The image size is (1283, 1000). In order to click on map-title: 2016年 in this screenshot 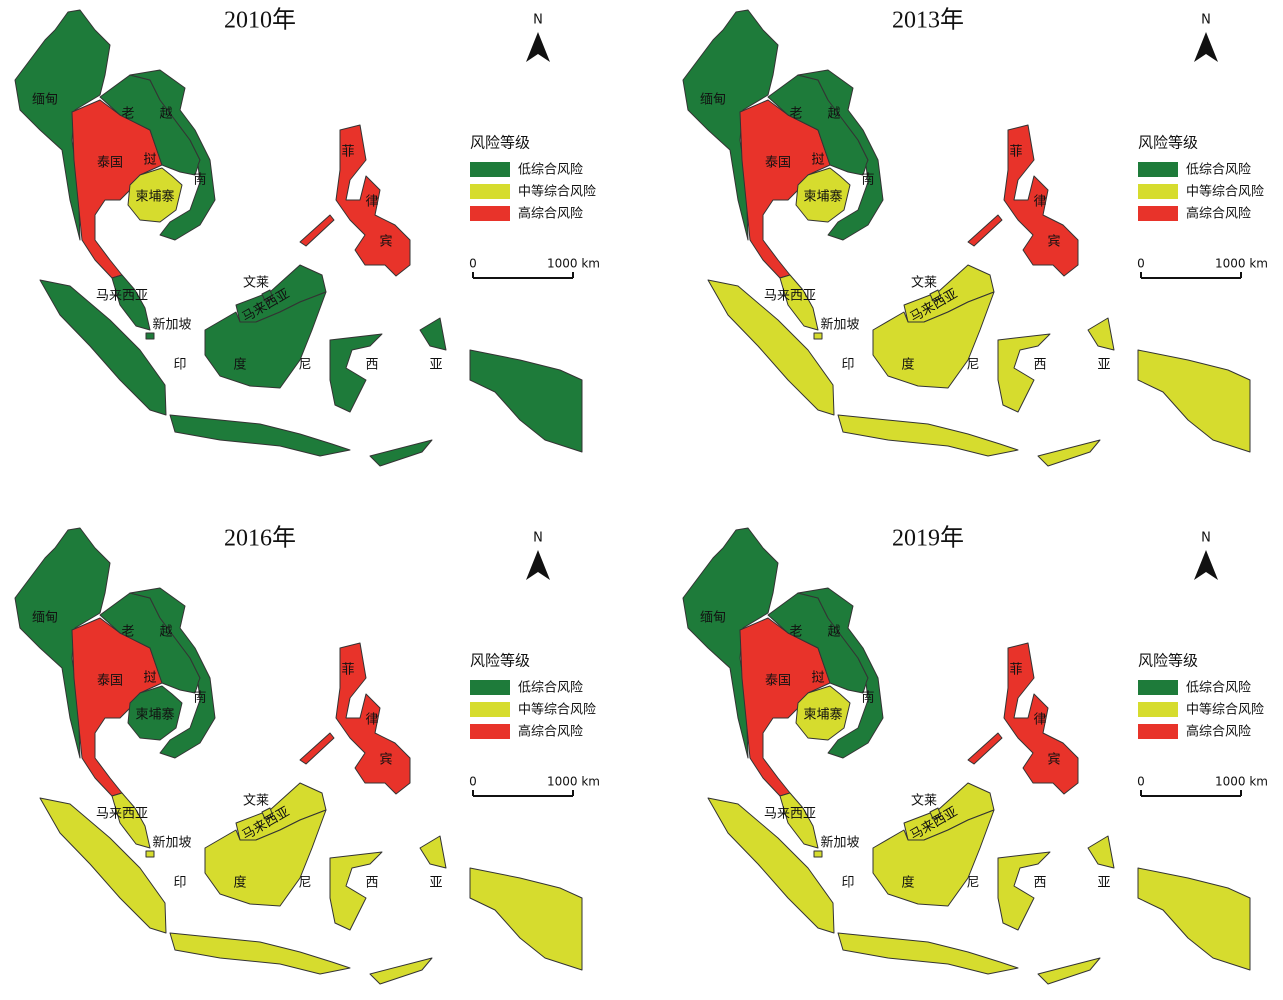, I will do `click(260, 538)`.